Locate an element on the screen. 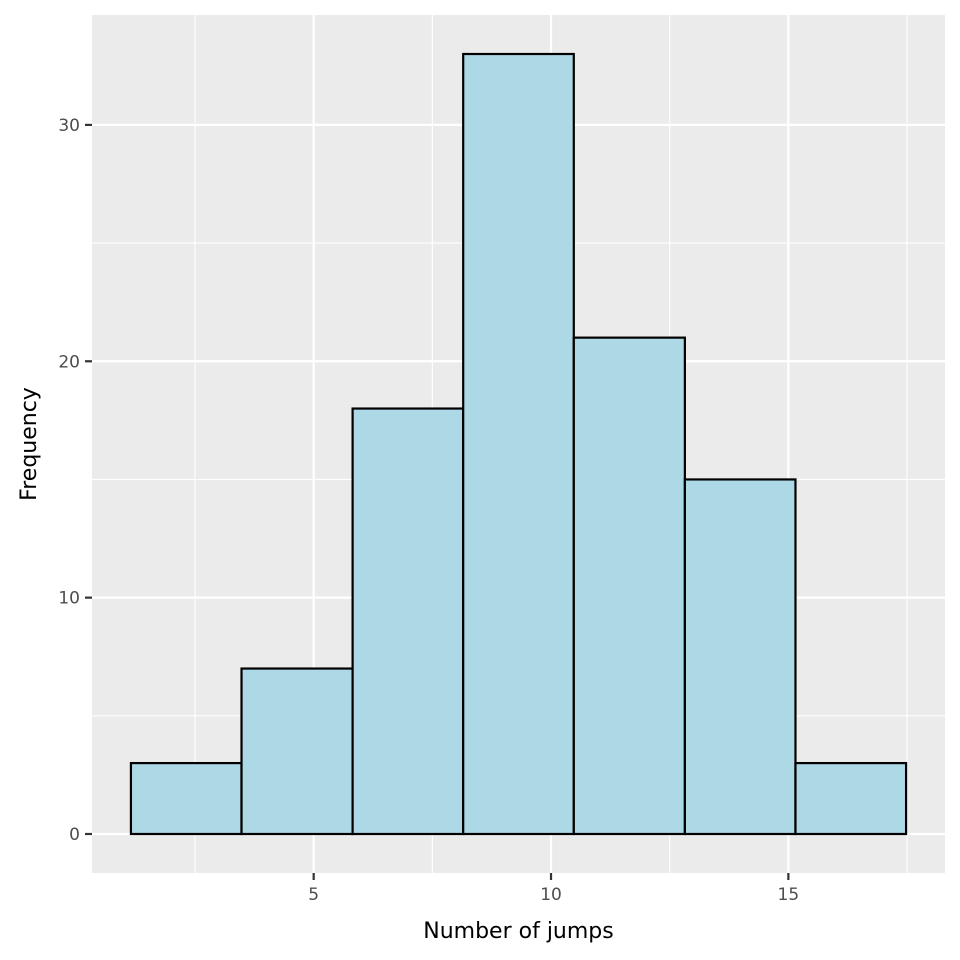 Image resolution: width=960 pixels, height=960 pixels. x-axis-title: Number of jumps is located at coordinates (518, 931).